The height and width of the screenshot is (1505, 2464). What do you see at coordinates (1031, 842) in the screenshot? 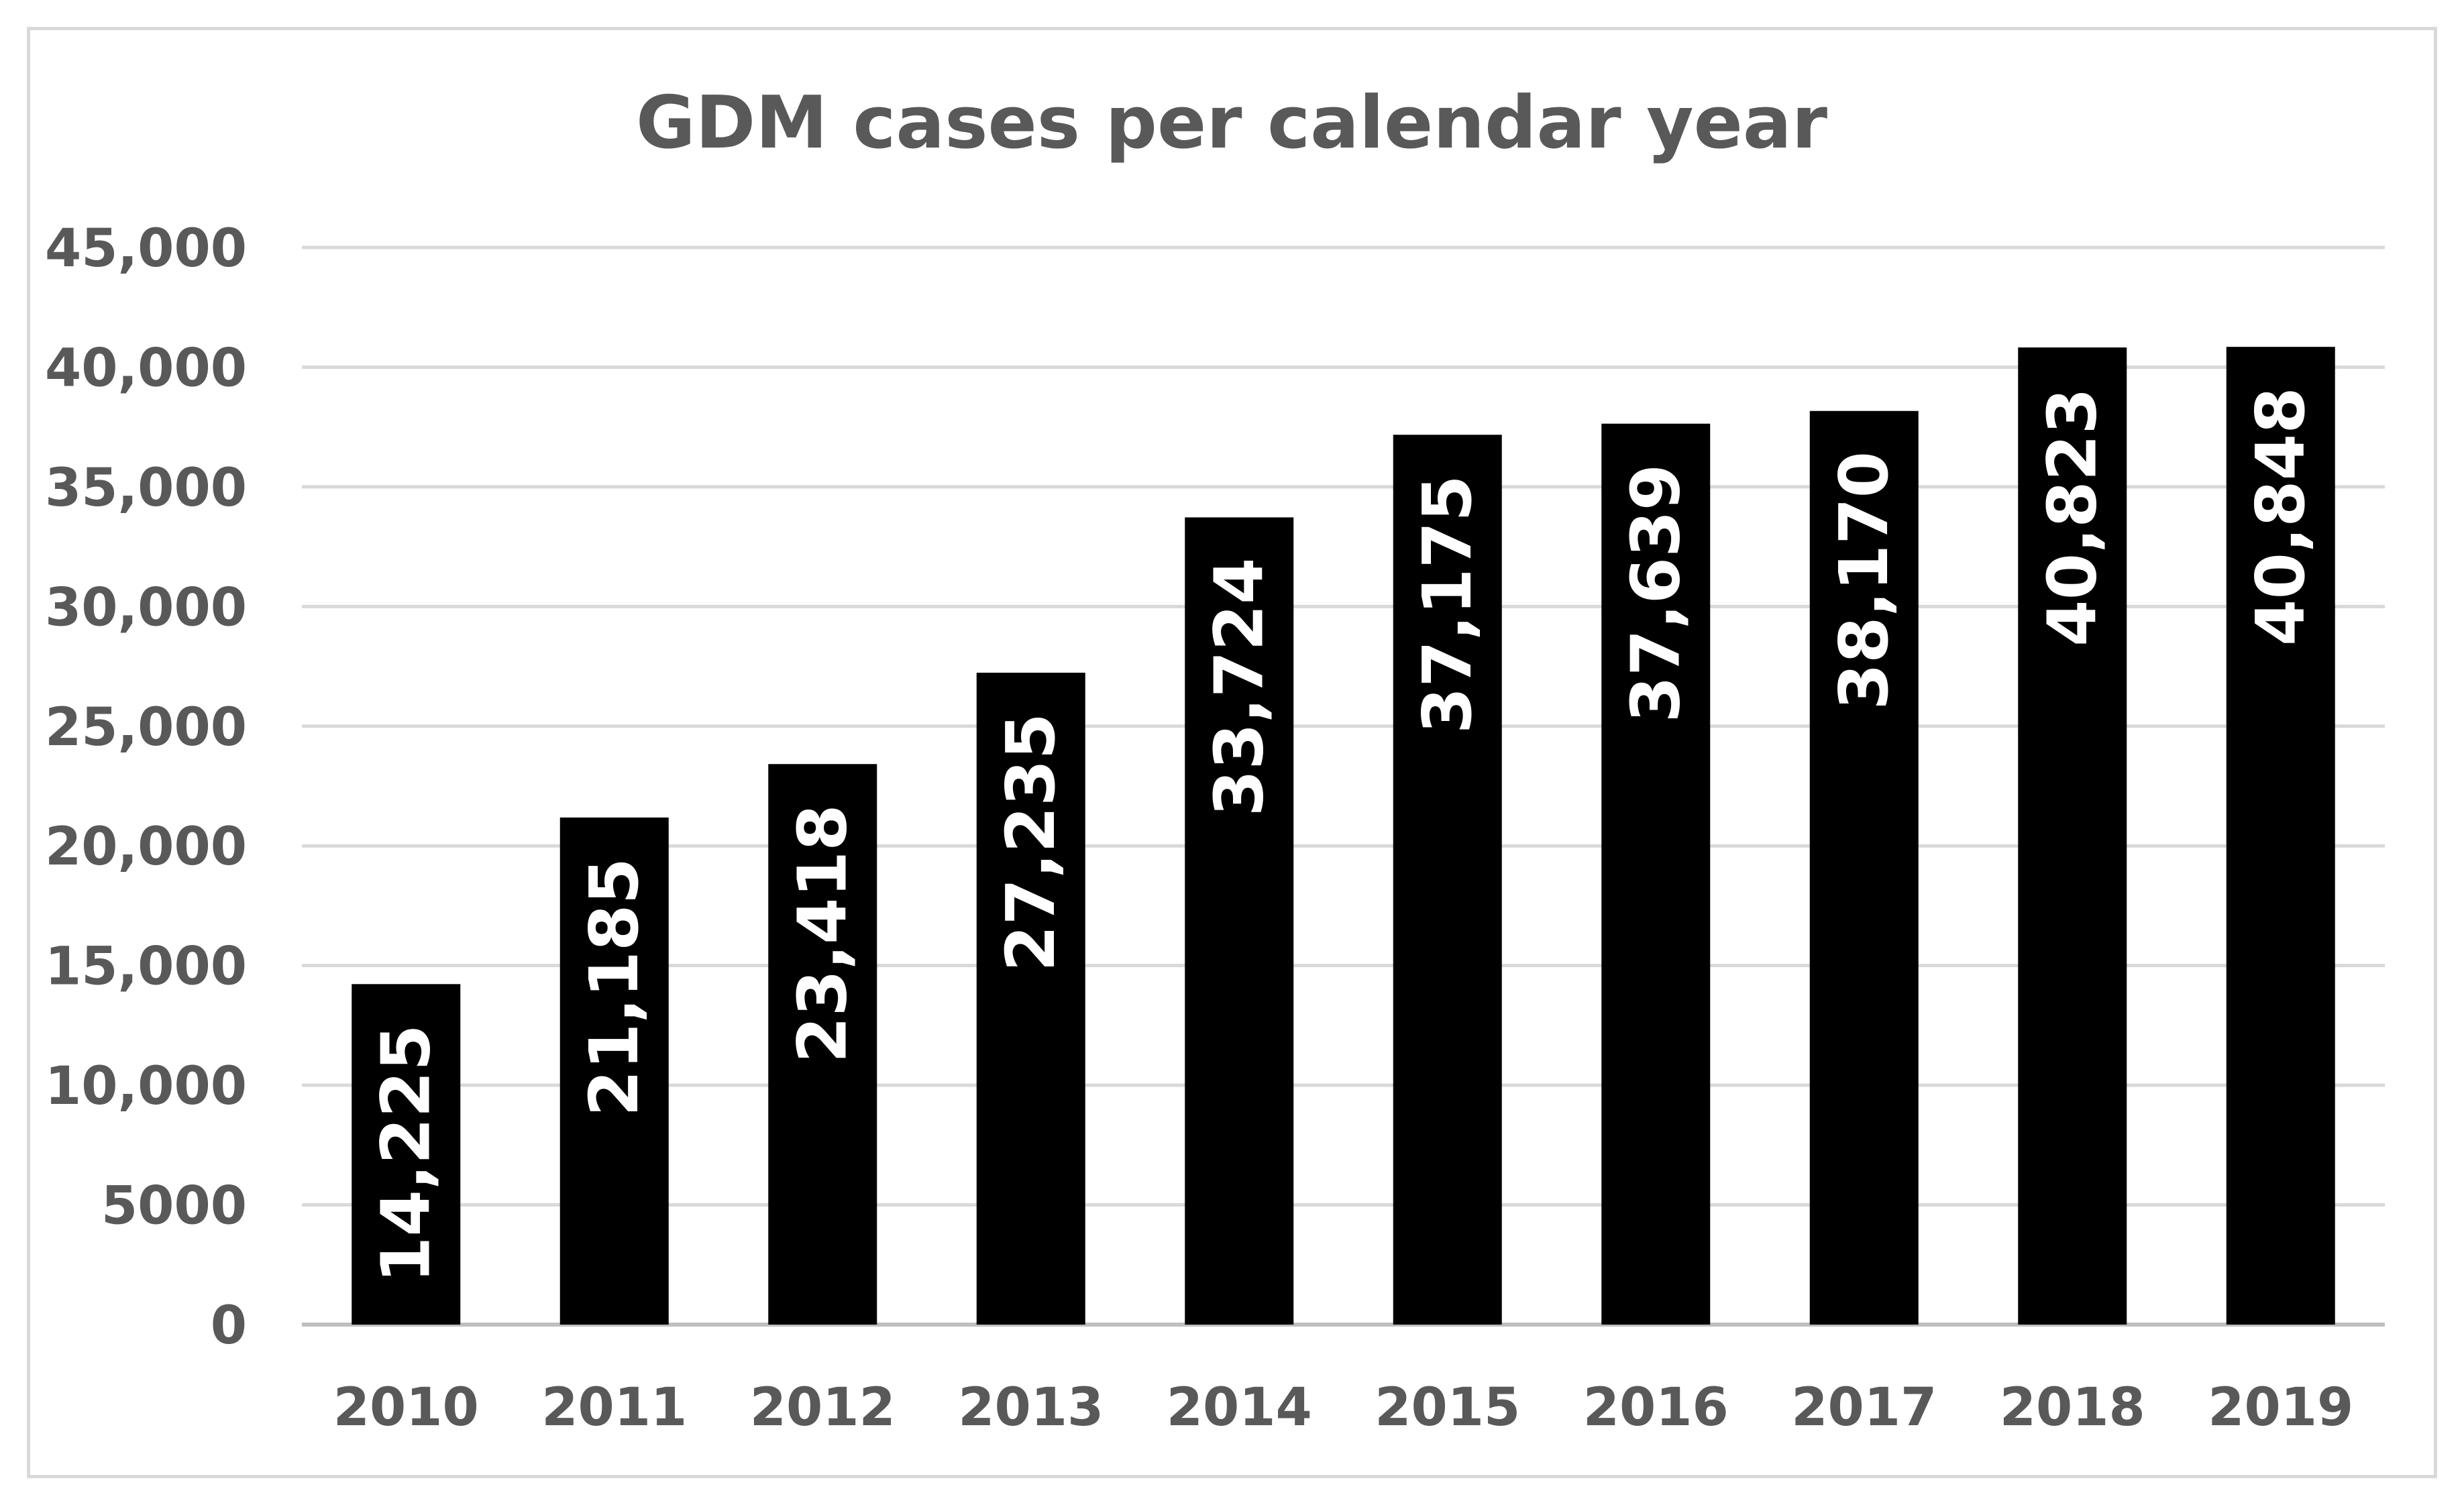
I see `data-label: 27,235` at bounding box center [1031, 842].